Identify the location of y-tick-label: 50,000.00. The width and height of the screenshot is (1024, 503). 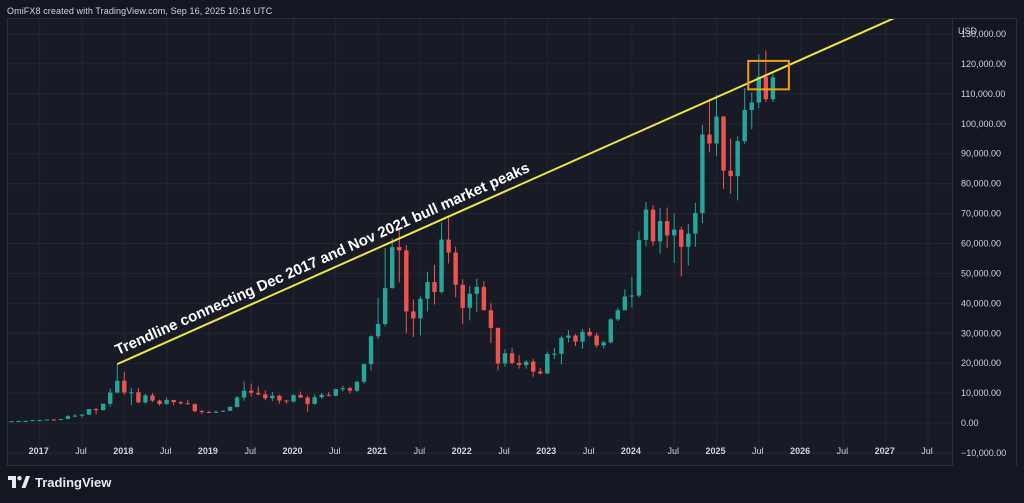
(981, 273).